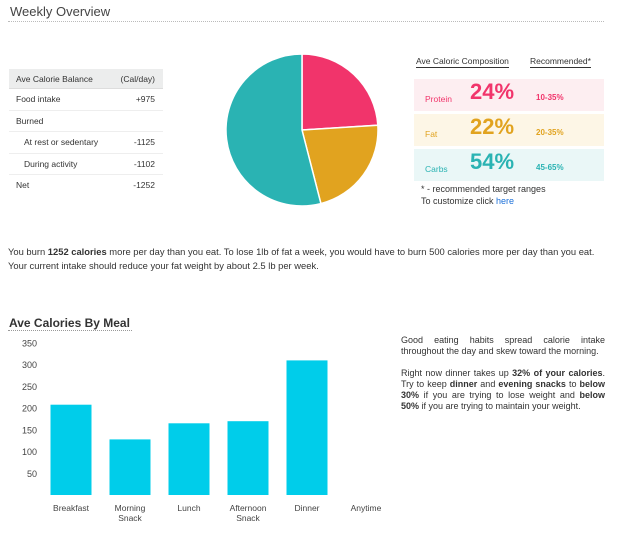 The height and width of the screenshot is (539, 625). Describe the element at coordinates (438, 99) in the screenshot. I see `composition-name: Protein` at that location.